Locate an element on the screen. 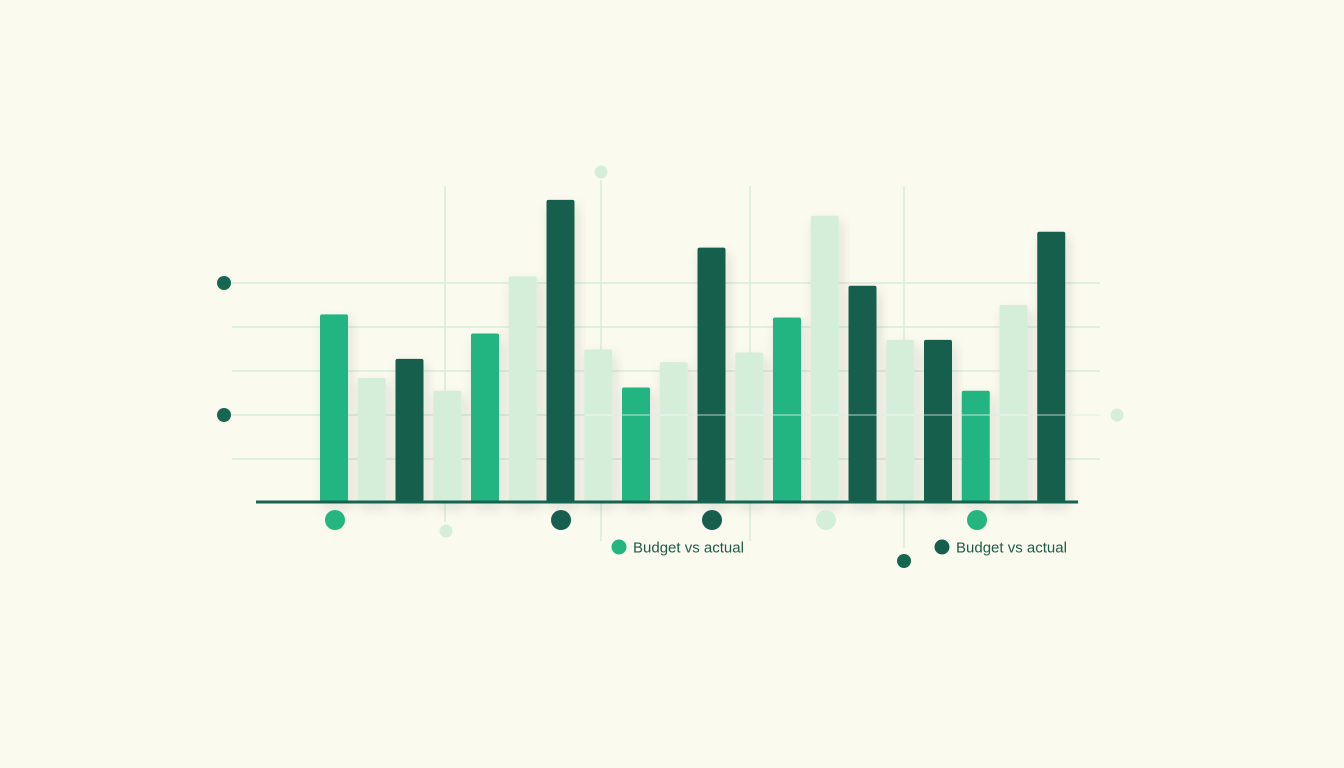 This screenshot has width=1344, height=768. legend-item-1: Budget vs actual is located at coordinates (677, 548).